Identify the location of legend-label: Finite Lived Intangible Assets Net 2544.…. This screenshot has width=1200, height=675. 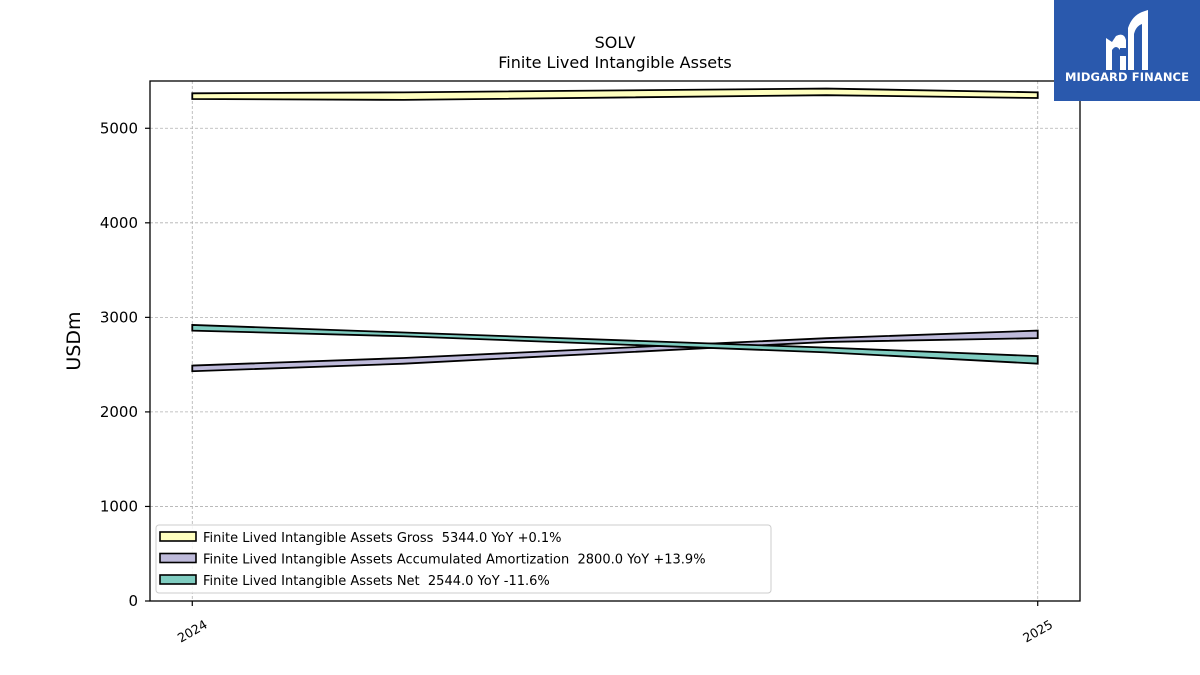
(376, 581).